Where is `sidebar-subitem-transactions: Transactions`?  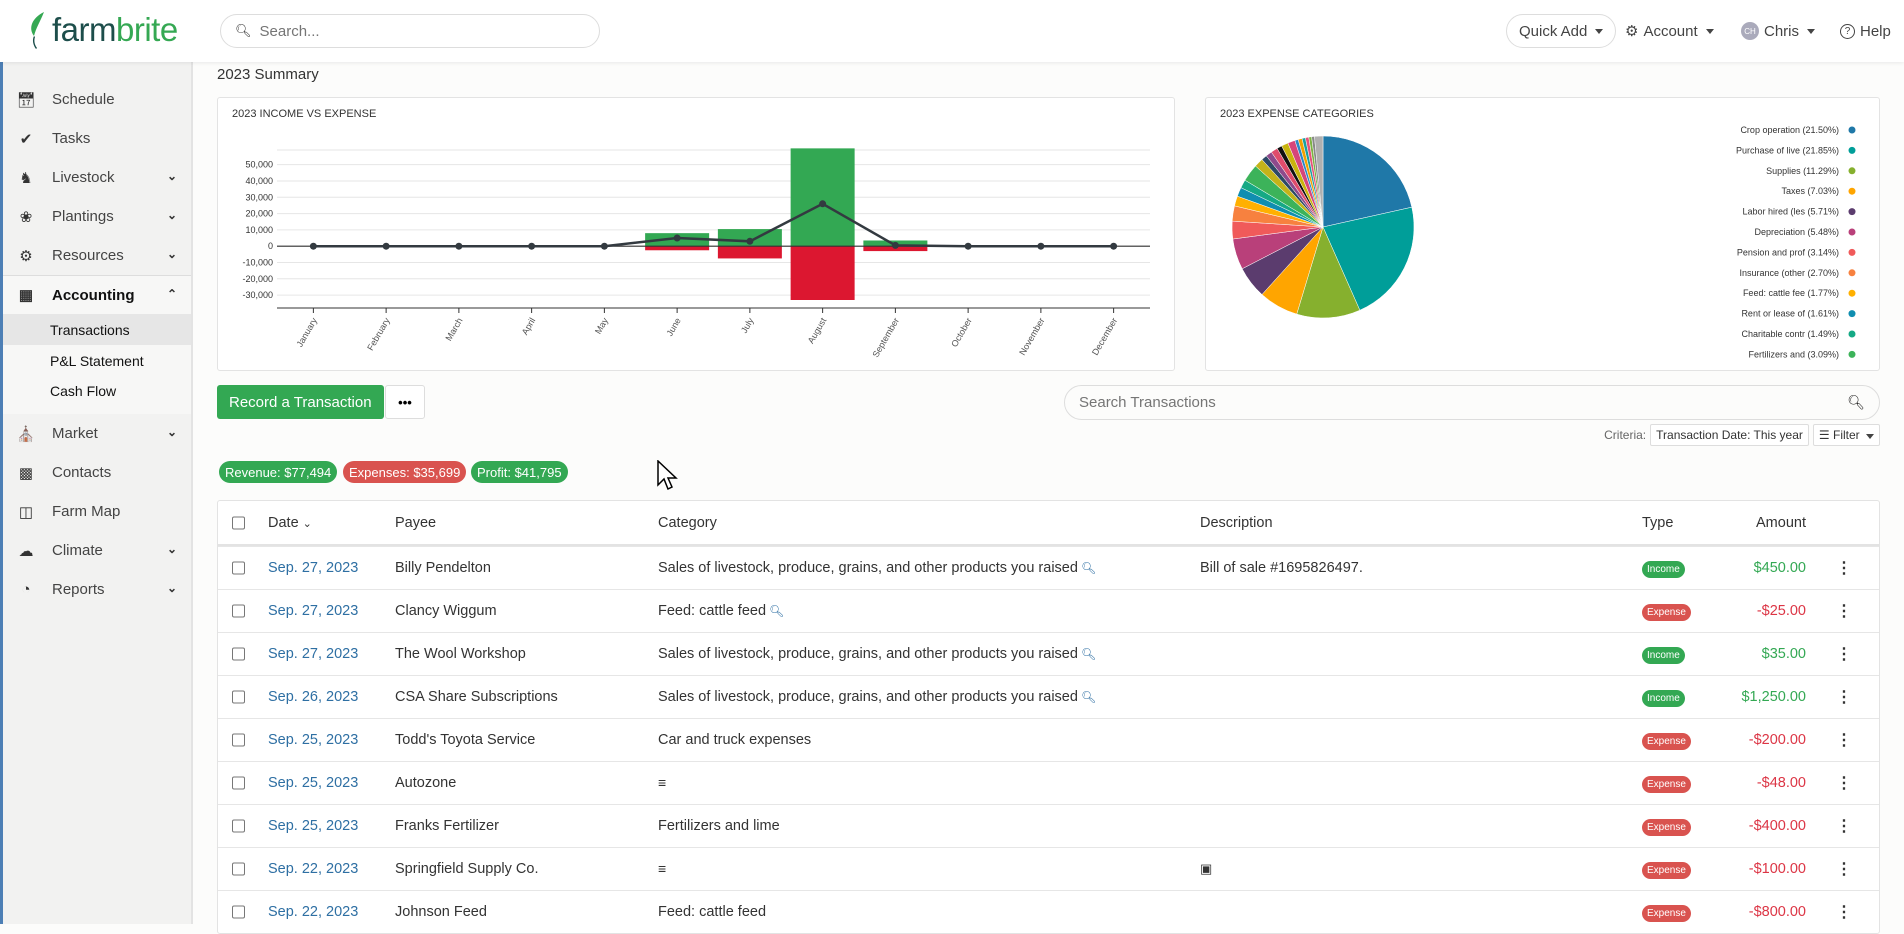
sidebar-subitem-transactions: Transactions is located at coordinates (97, 329).